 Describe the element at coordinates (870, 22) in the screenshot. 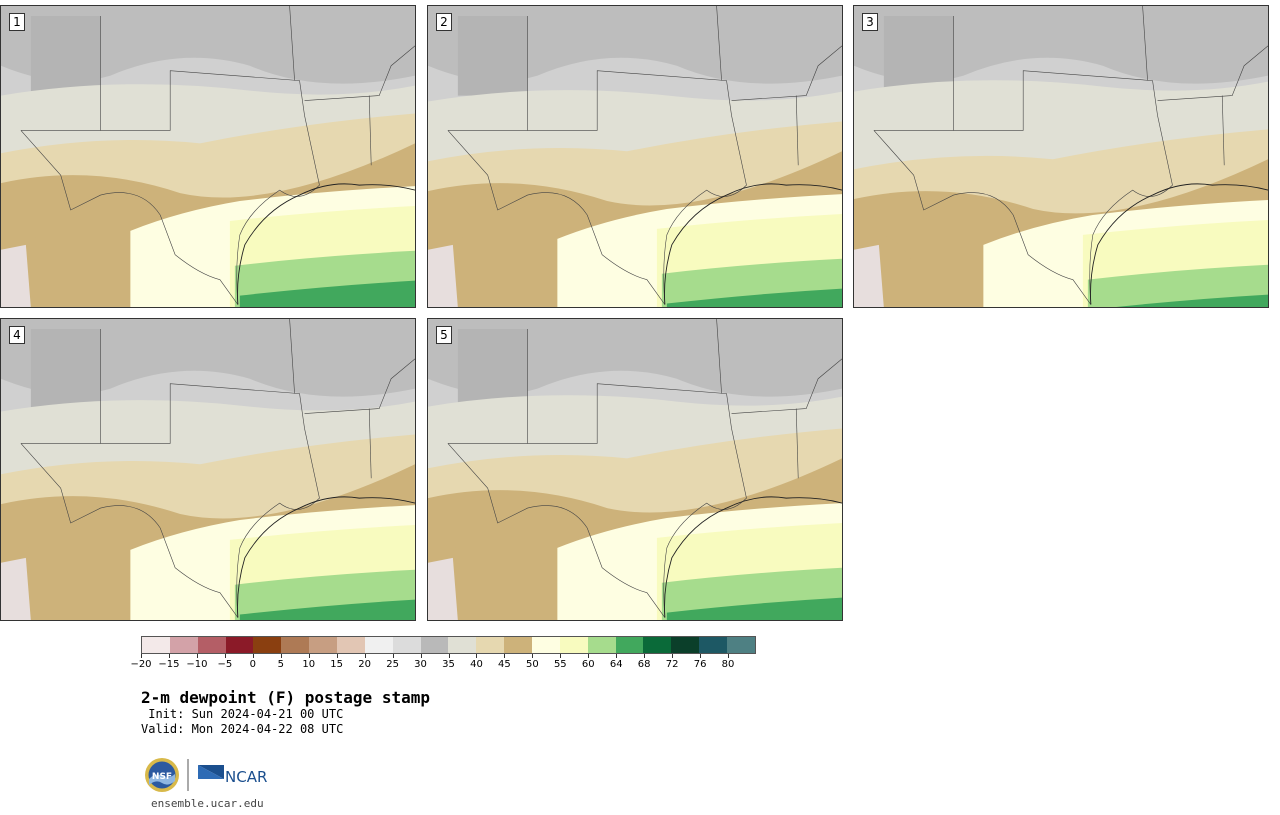

I see `member-number: 3` at that location.